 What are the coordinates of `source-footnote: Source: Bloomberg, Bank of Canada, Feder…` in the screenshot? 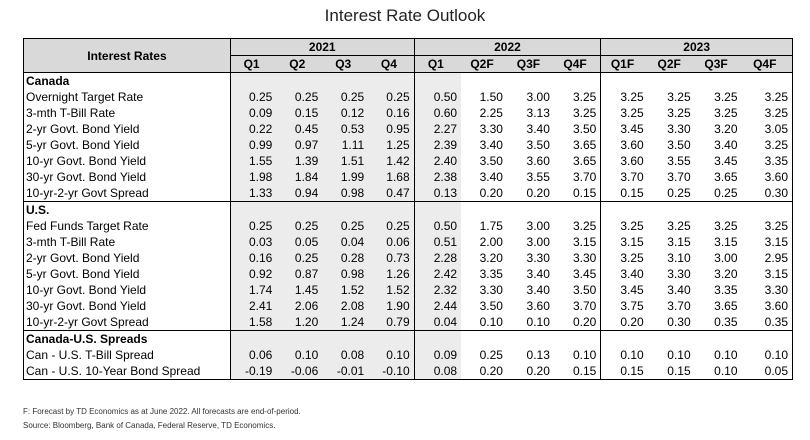 It's located at (149, 425).